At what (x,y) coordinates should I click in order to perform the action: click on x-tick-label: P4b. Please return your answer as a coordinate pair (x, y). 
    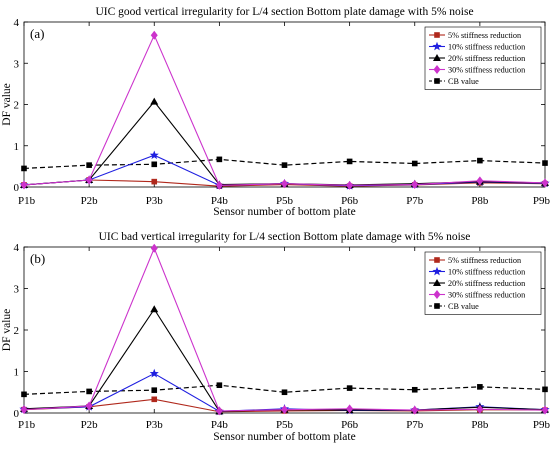
    Looking at the image, I should click on (220, 425).